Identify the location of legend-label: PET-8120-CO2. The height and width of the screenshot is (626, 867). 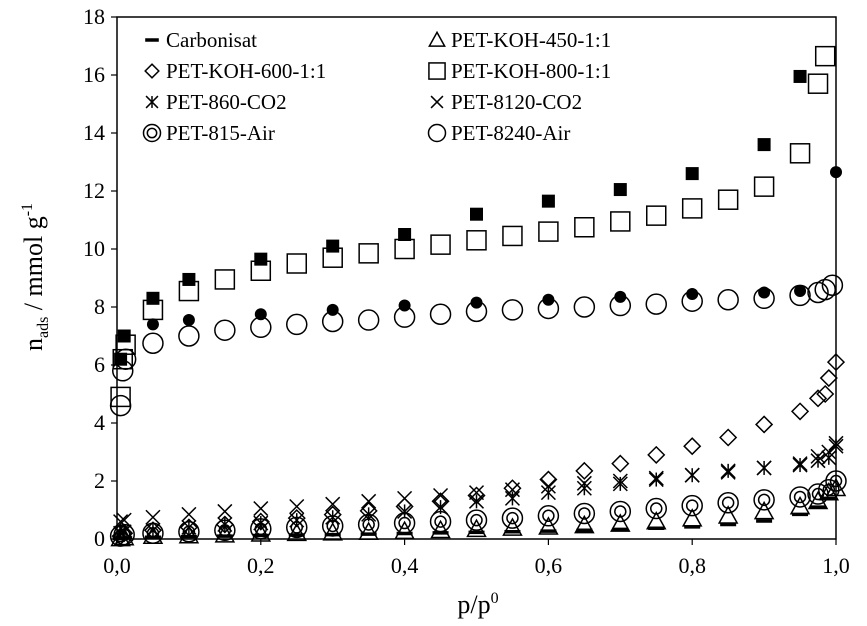
(516, 102).